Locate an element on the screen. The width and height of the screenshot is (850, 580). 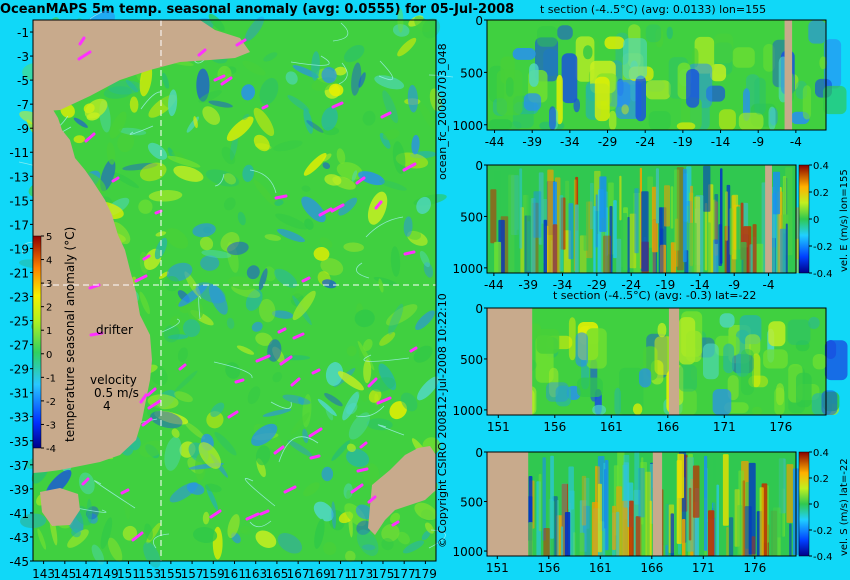
temperature-colorbar-tick-label: -4 is located at coordinates (51, 449).